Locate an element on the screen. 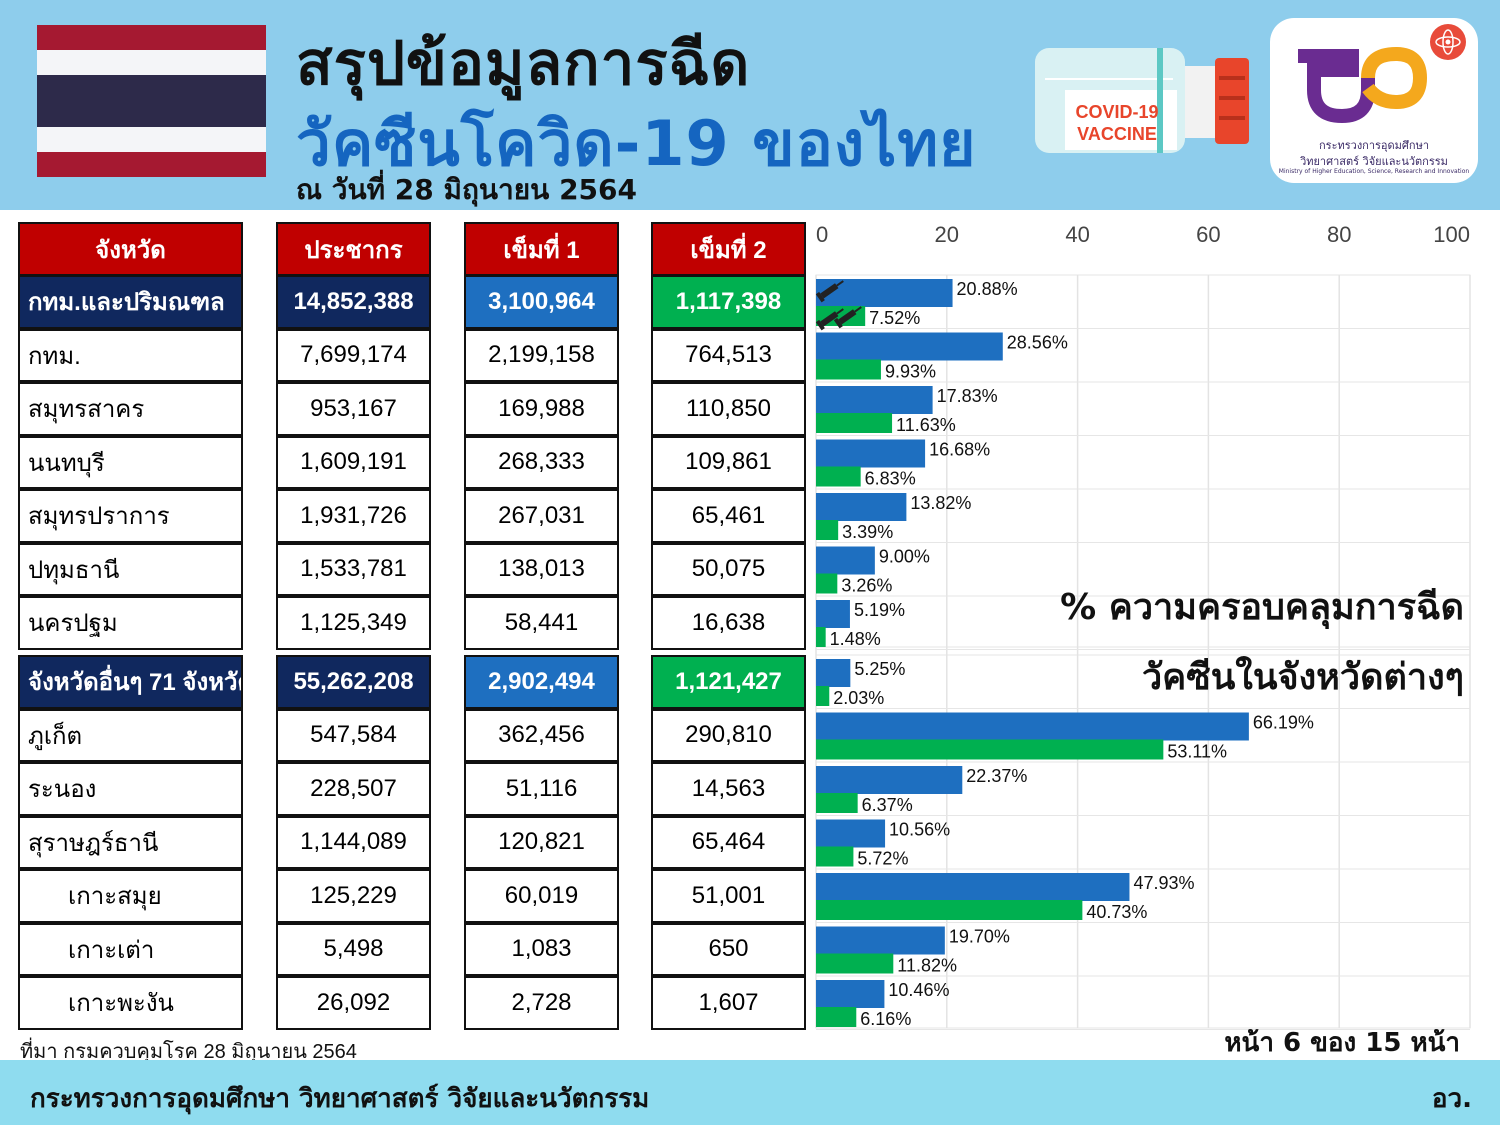 The image size is (1500, 1125). table-cell-province: นครปฐม is located at coordinates (130, 623).